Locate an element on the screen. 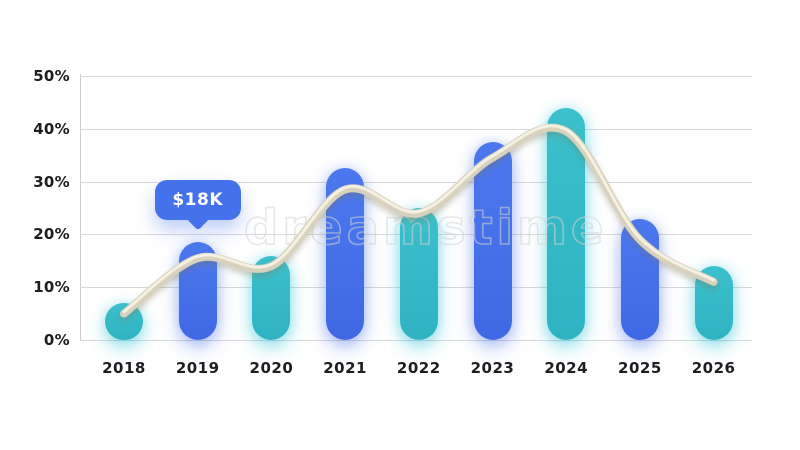 This screenshot has height=450, width=800. y-axis-tick-label: 10% is located at coordinates (51, 287).